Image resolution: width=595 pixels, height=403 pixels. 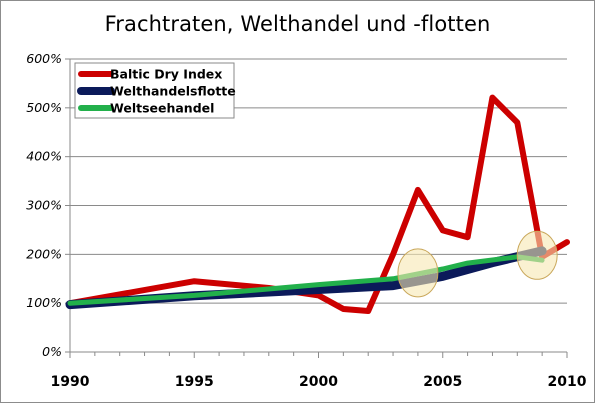 What do you see at coordinates (162, 108) in the screenshot?
I see `legend-label: Weltseehandel` at bounding box center [162, 108].